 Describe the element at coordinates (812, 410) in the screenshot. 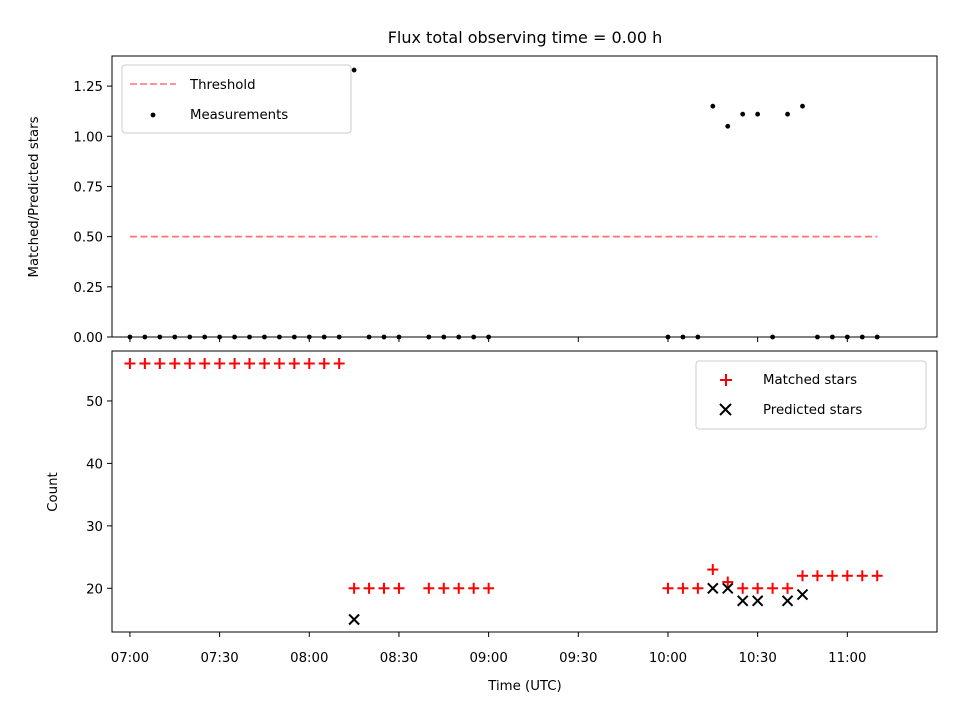

I see `legend-predicted-label: Predicted stars` at that location.